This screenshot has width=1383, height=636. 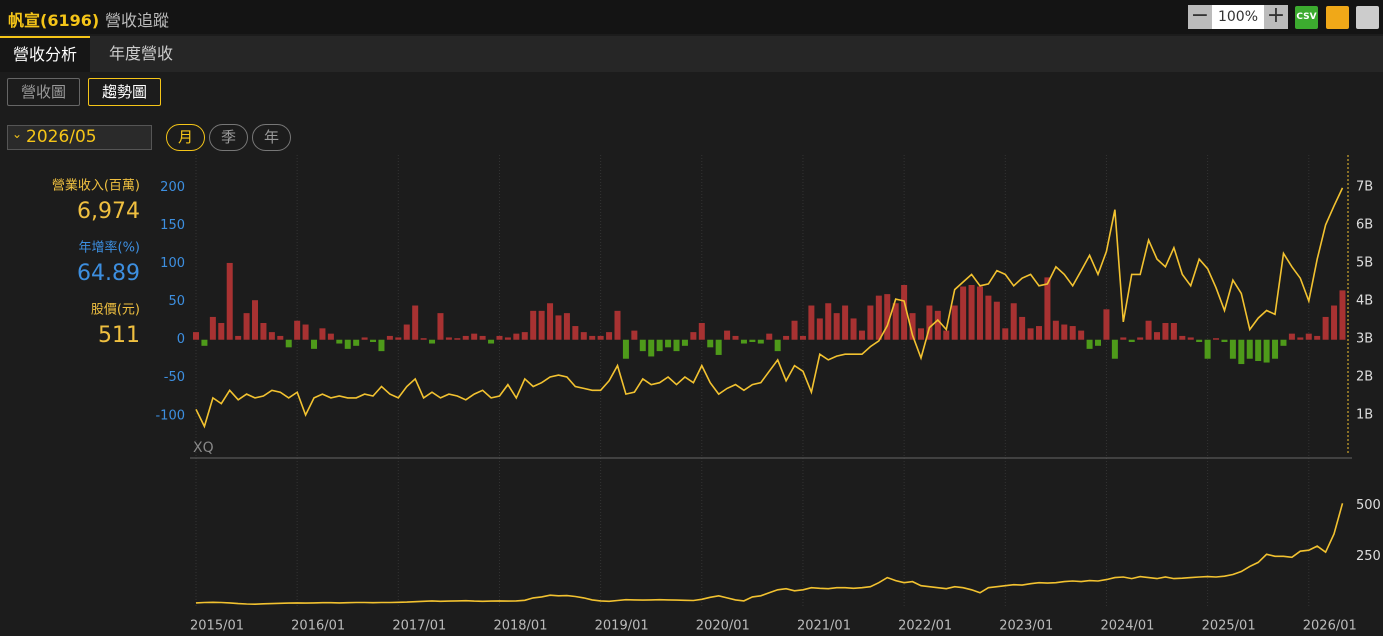 What do you see at coordinates (1127, 626) in the screenshot?
I see `x-tick-label: 2024/01` at bounding box center [1127, 626].